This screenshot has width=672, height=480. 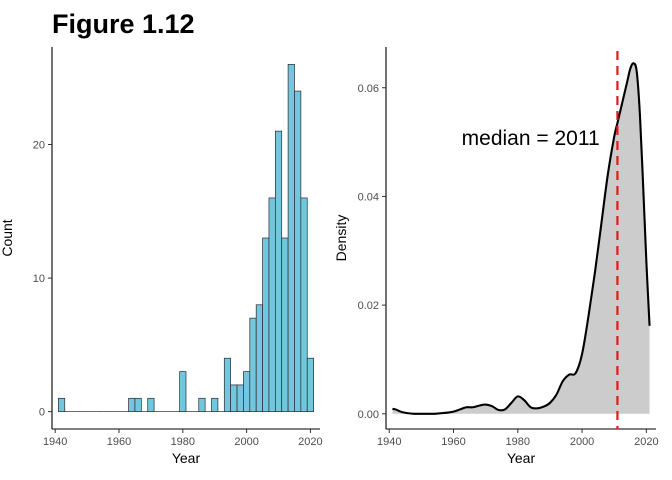 I want to click on density-y-axis-title: Density, so click(x=341, y=238).